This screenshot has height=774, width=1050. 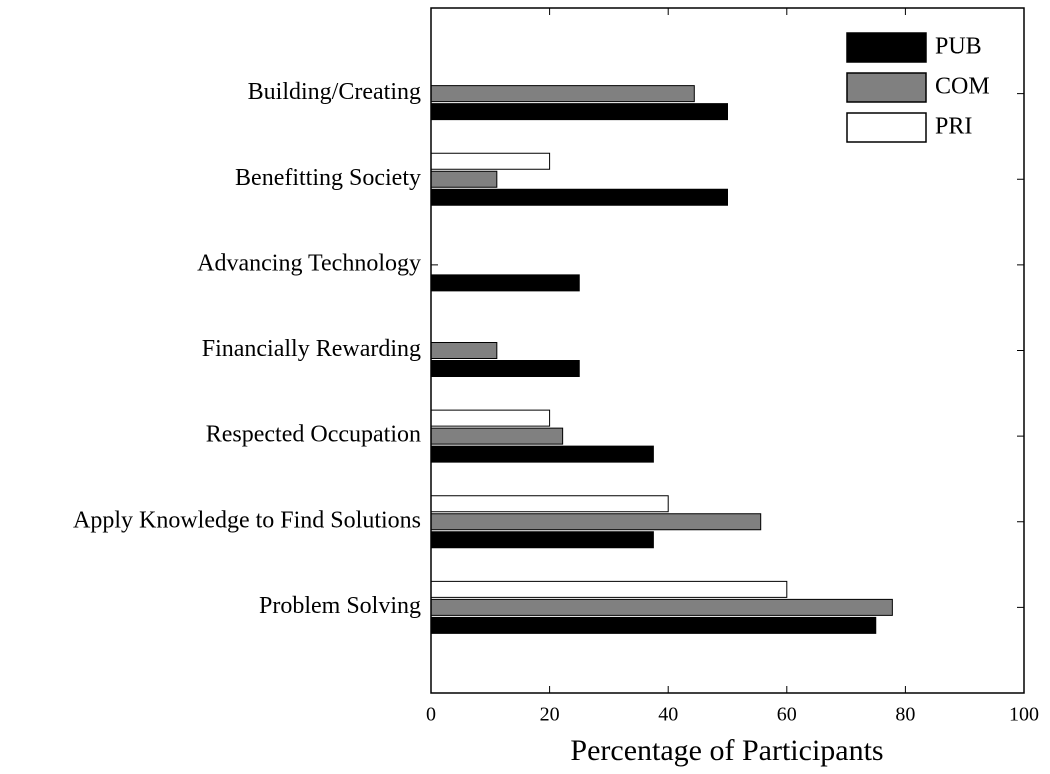 I want to click on x-tick-label: 40, so click(x=668, y=715).